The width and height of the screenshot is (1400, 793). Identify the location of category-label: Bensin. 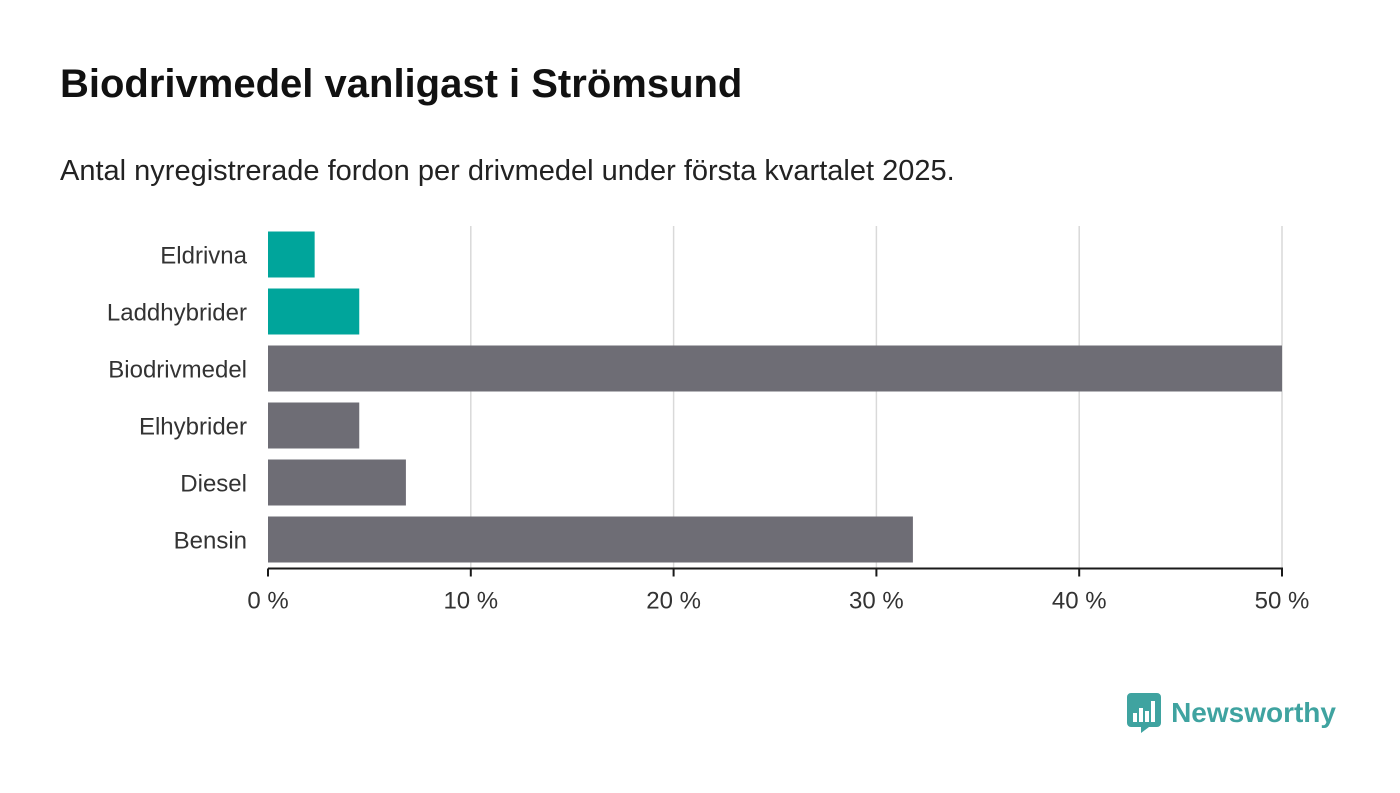
(210, 541).